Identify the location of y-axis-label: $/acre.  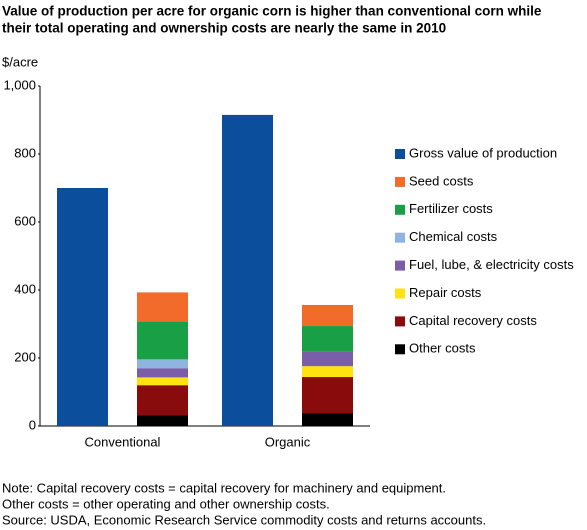
(20, 61).